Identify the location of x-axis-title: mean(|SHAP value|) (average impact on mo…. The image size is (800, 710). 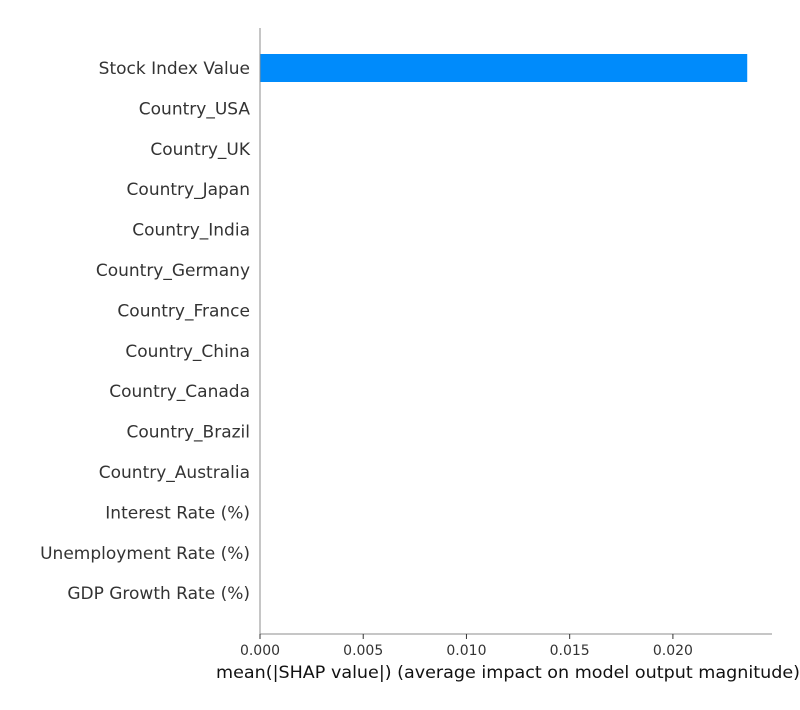
(508, 673).